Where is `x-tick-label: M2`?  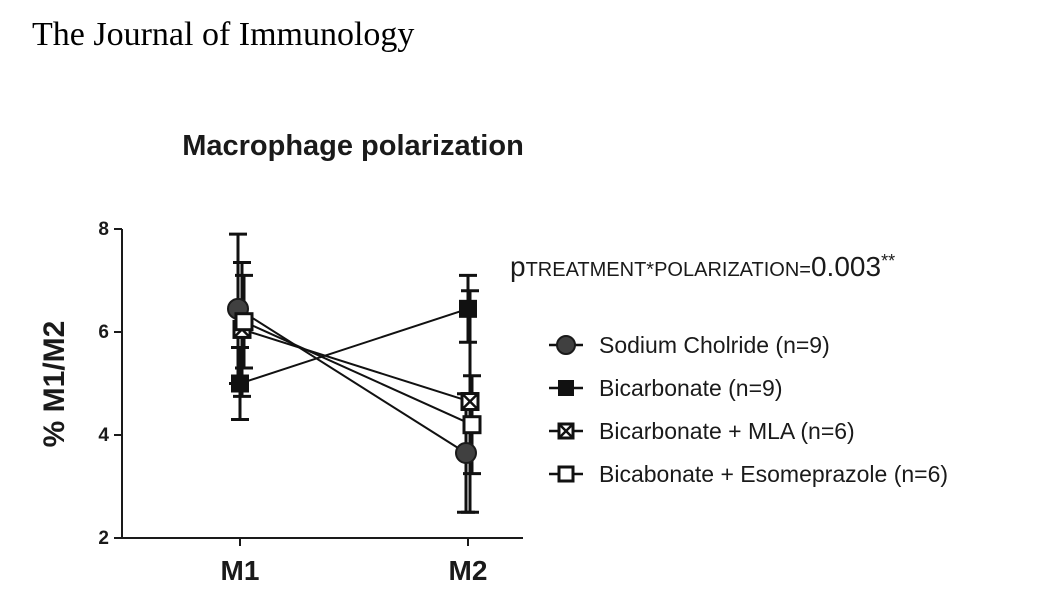 x-tick-label: M2 is located at coordinates (468, 570).